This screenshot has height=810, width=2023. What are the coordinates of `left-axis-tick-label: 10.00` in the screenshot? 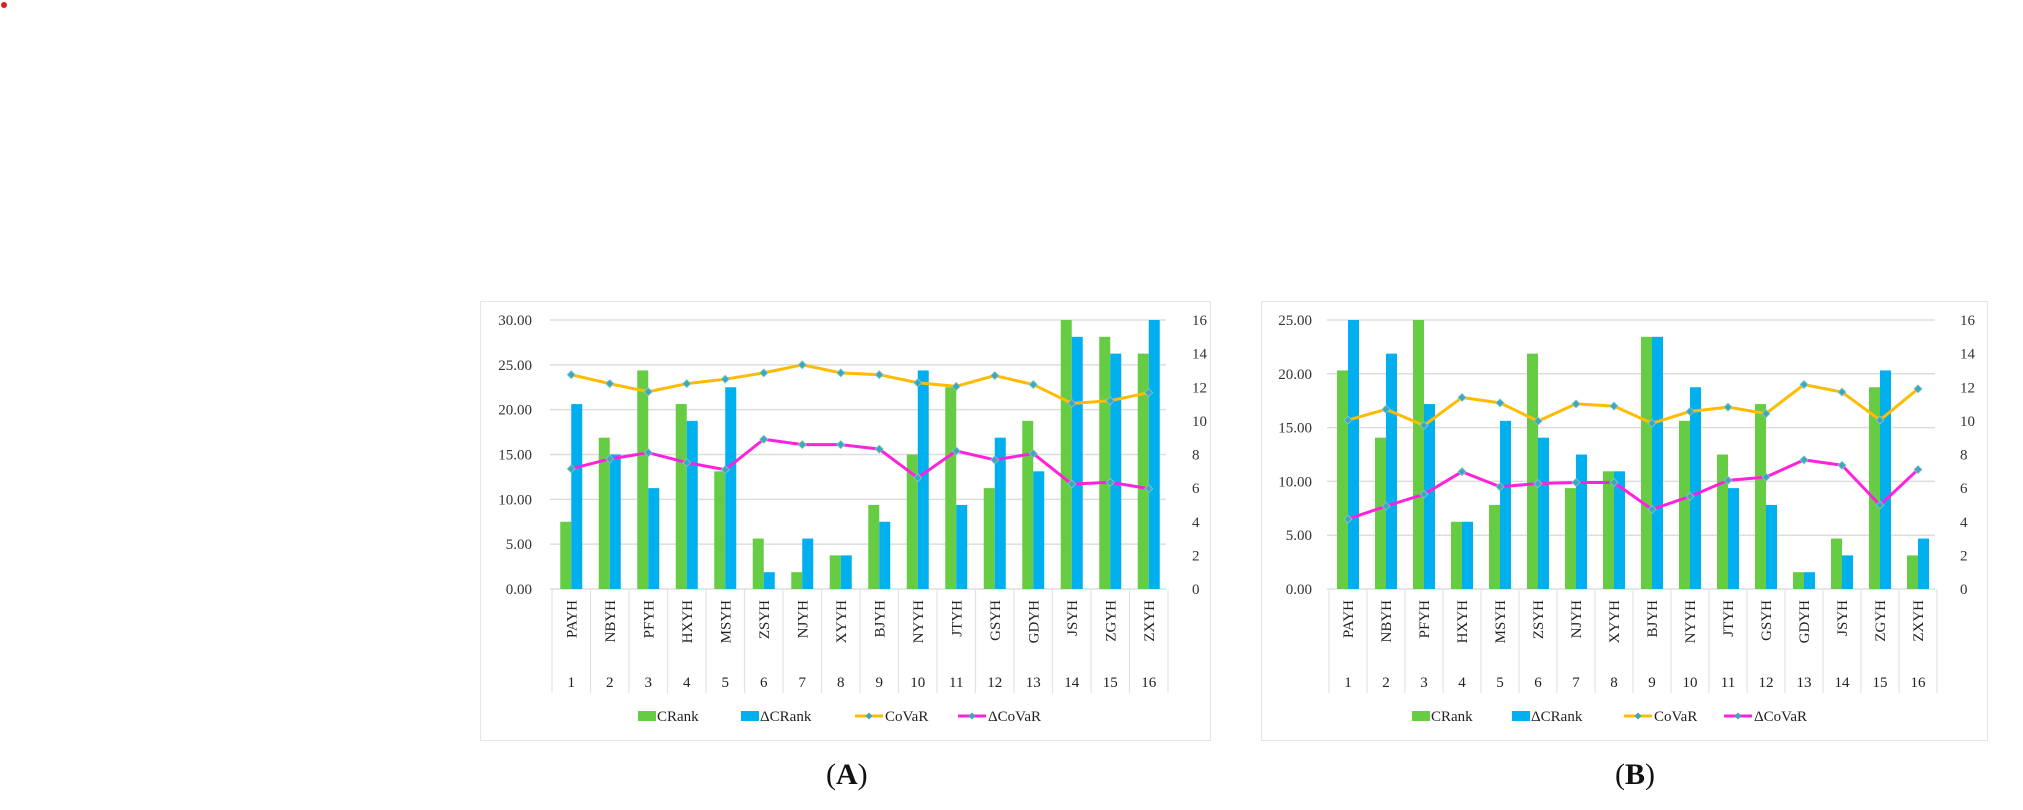 It's located at (1295, 482).